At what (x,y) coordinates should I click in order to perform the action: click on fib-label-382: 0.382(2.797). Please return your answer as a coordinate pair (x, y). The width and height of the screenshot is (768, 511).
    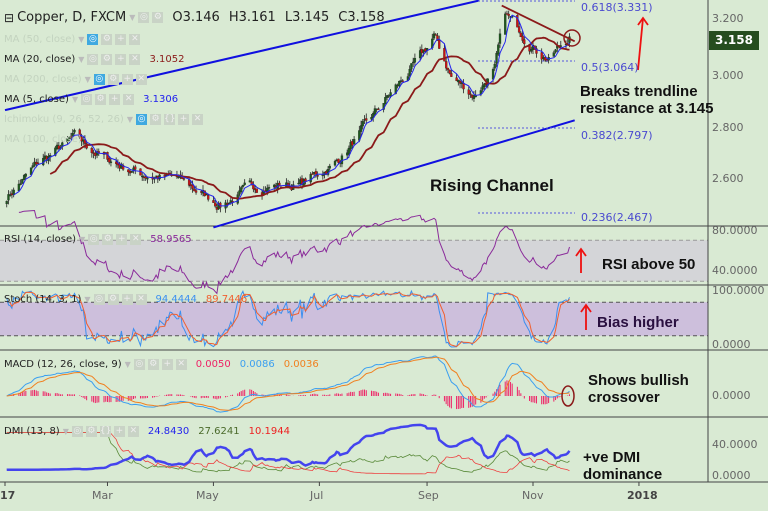
    Looking at the image, I should click on (617, 135).